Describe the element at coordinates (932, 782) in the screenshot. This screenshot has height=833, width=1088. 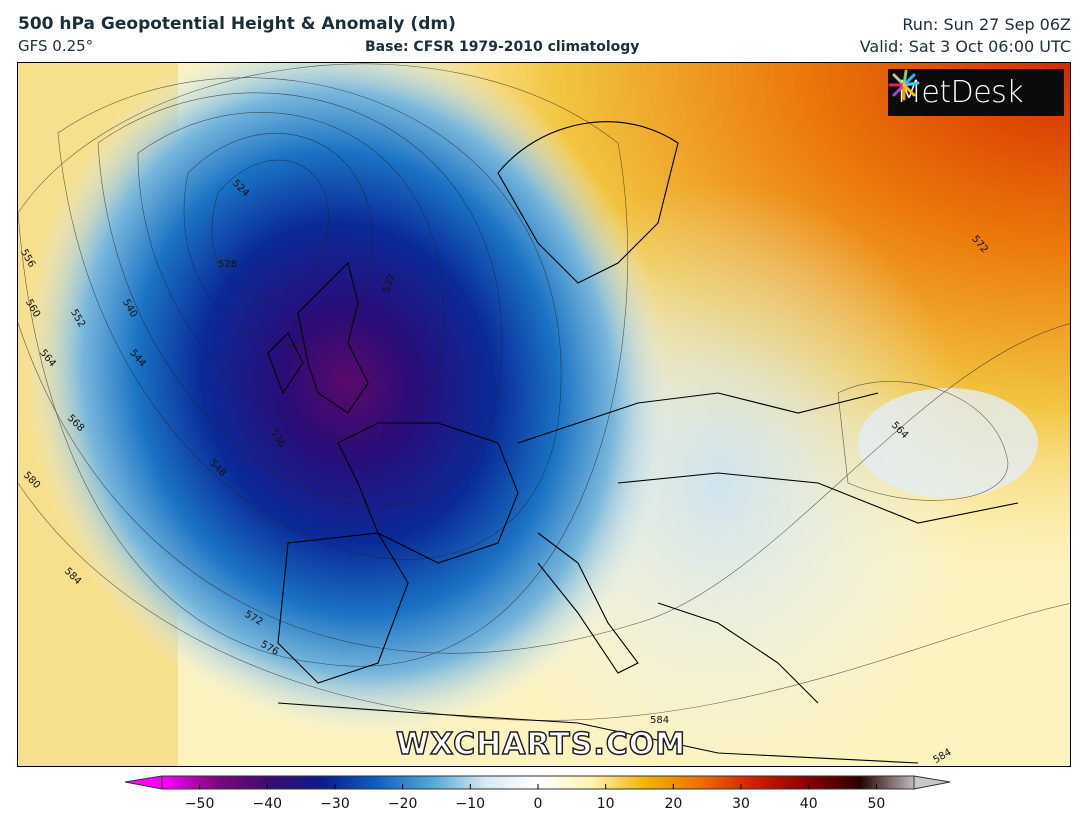
I see `colorbar-max-extension` at that location.